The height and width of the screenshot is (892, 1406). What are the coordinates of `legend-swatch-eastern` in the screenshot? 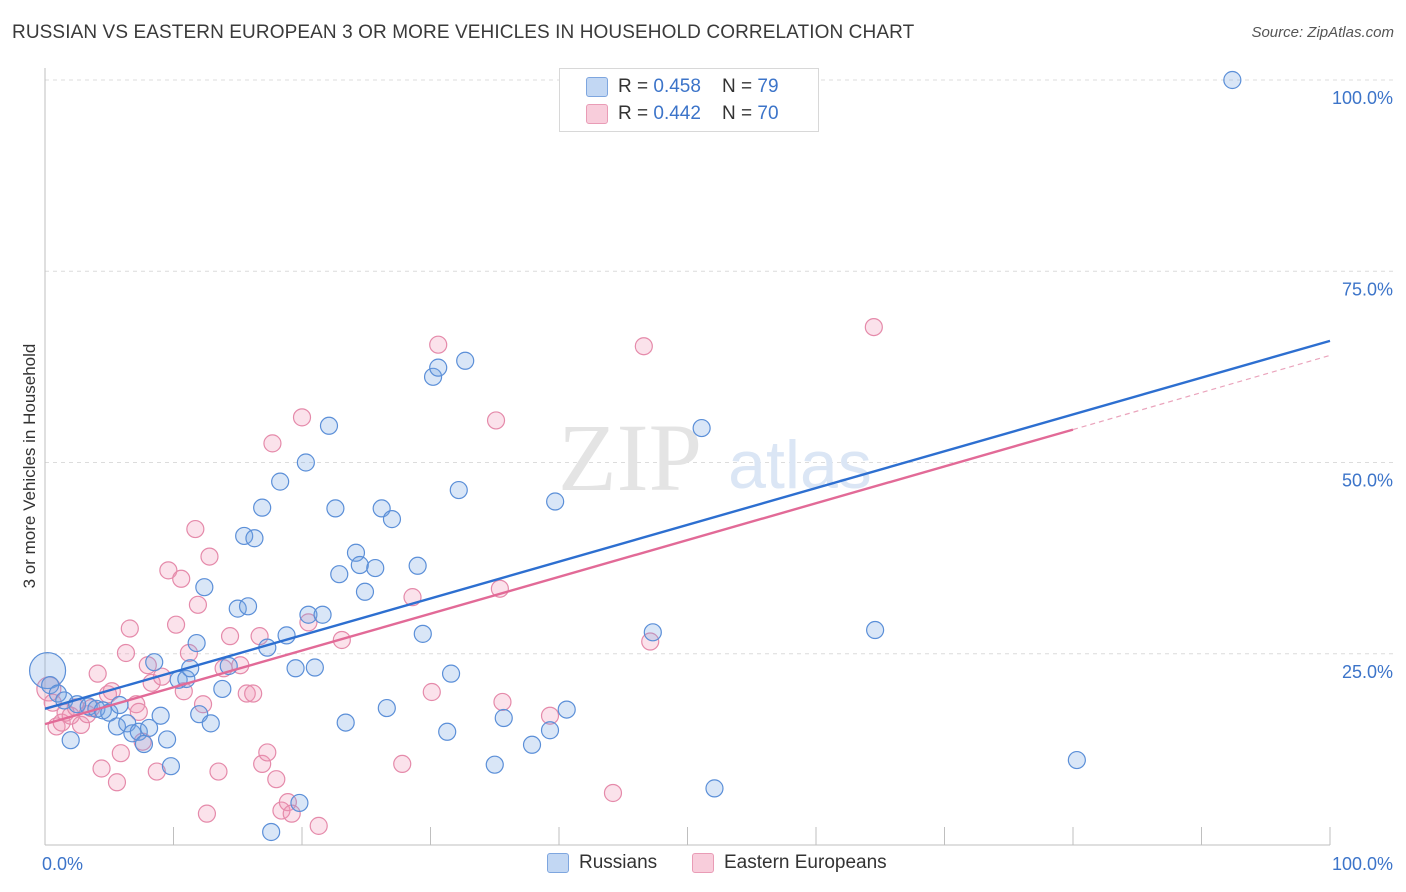 It's located at (597, 114).